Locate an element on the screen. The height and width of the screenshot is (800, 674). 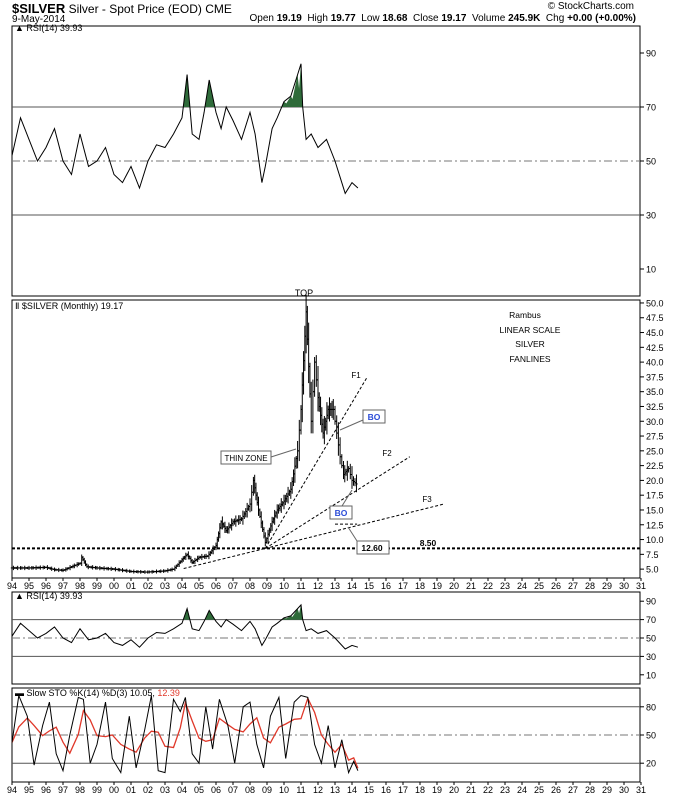
x-tick-label-sto: 28 is located at coordinates (590, 790).